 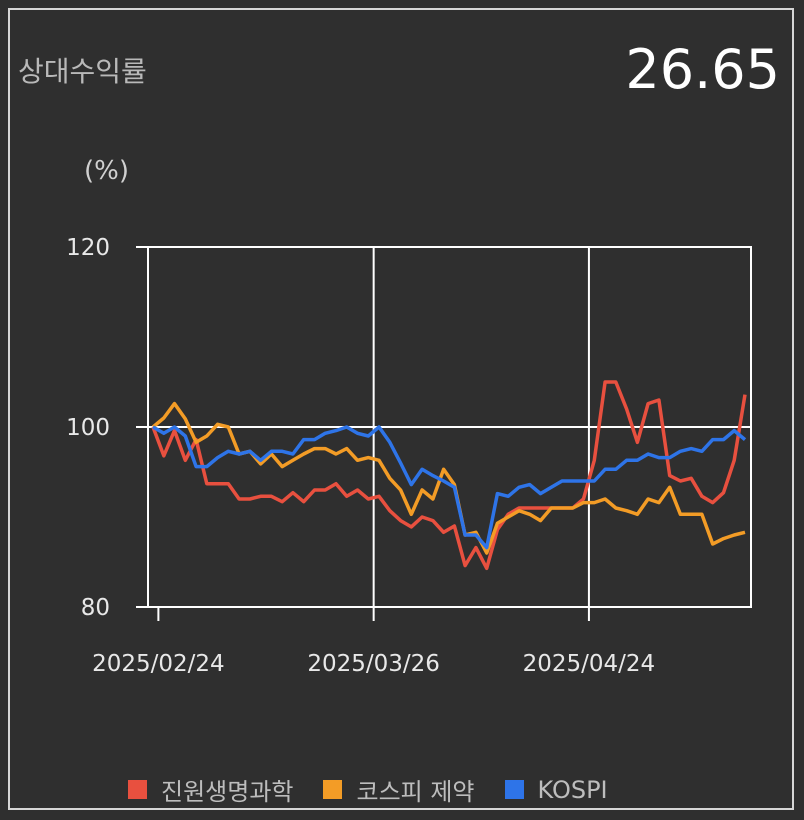 What do you see at coordinates (415, 792) in the screenshot?
I see `legend-label-series-2: 코스피 제약` at bounding box center [415, 792].